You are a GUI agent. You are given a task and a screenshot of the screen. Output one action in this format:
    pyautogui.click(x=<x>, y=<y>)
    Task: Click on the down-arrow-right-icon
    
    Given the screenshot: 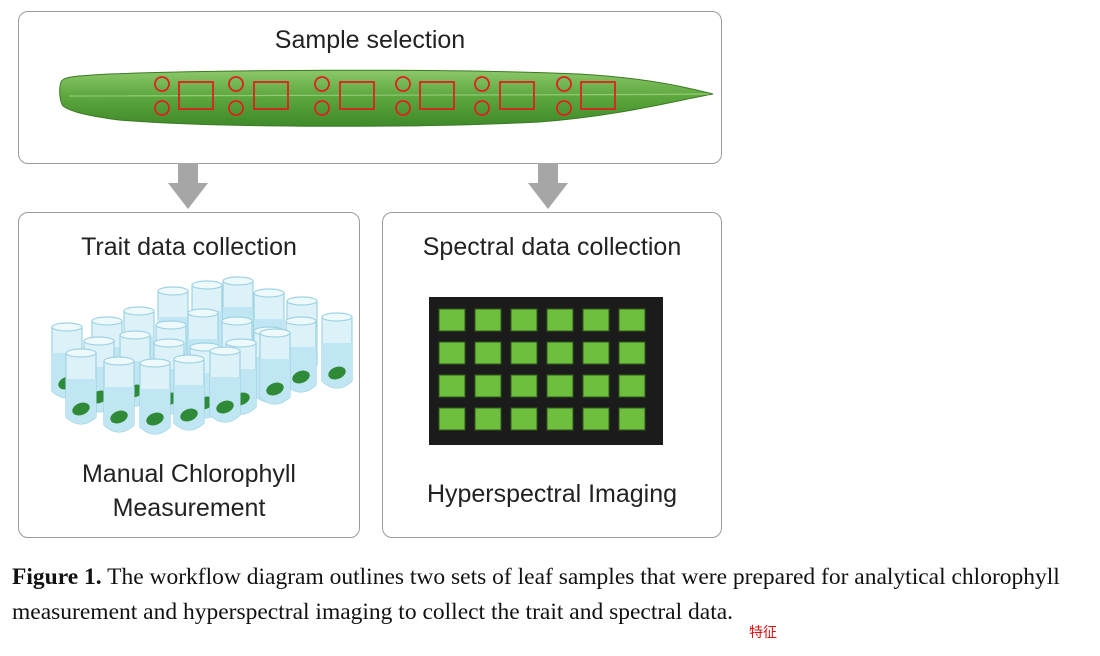 What is the action you would take?
    pyautogui.click(x=548, y=186)
    